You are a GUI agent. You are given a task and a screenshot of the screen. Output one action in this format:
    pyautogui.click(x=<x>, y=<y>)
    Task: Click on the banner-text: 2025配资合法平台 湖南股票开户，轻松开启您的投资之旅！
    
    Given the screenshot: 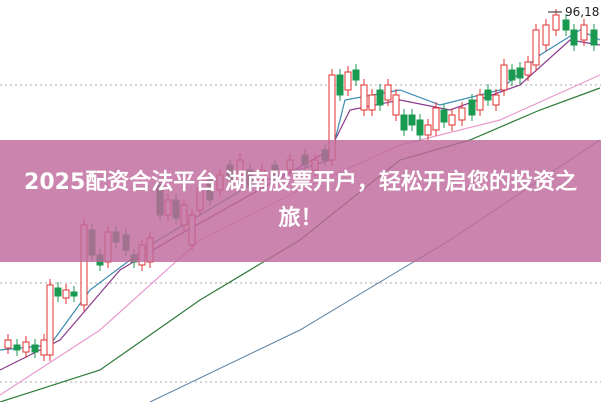 What is the action you would take?
    pyautogui.click(x=300, y=200)
    